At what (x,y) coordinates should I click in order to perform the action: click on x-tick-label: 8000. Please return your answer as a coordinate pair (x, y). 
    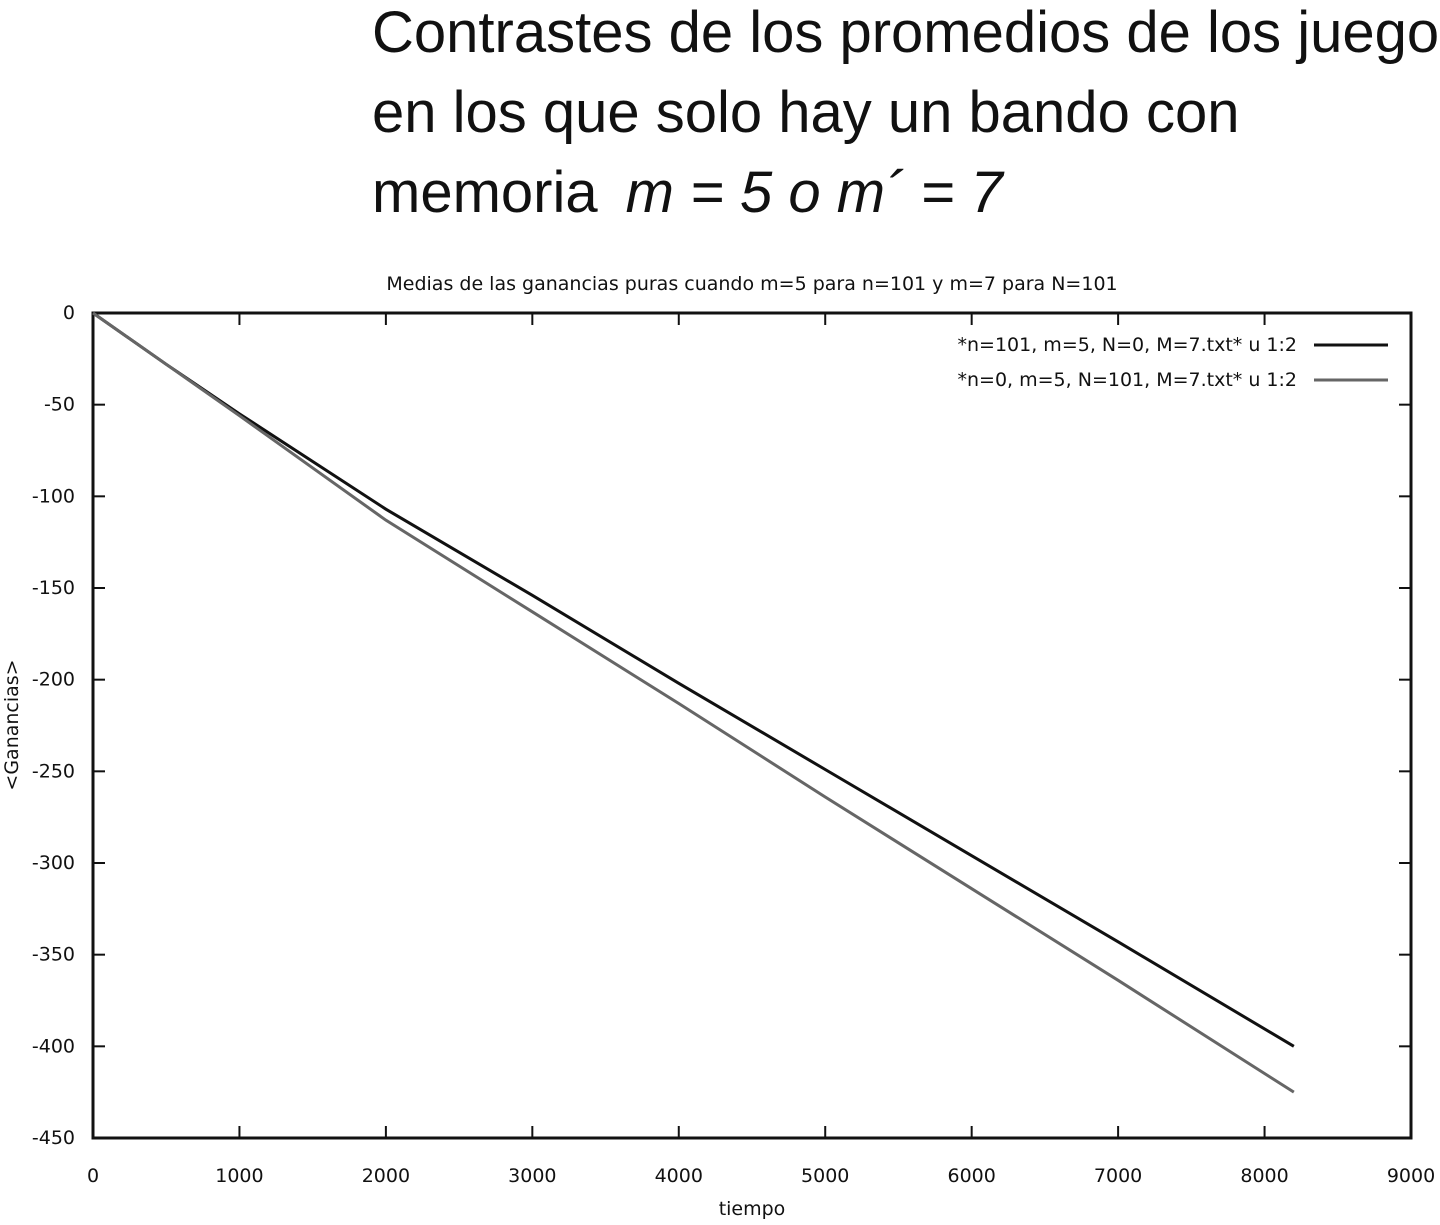
    Looking at the image, I should click on (1264, 1176).